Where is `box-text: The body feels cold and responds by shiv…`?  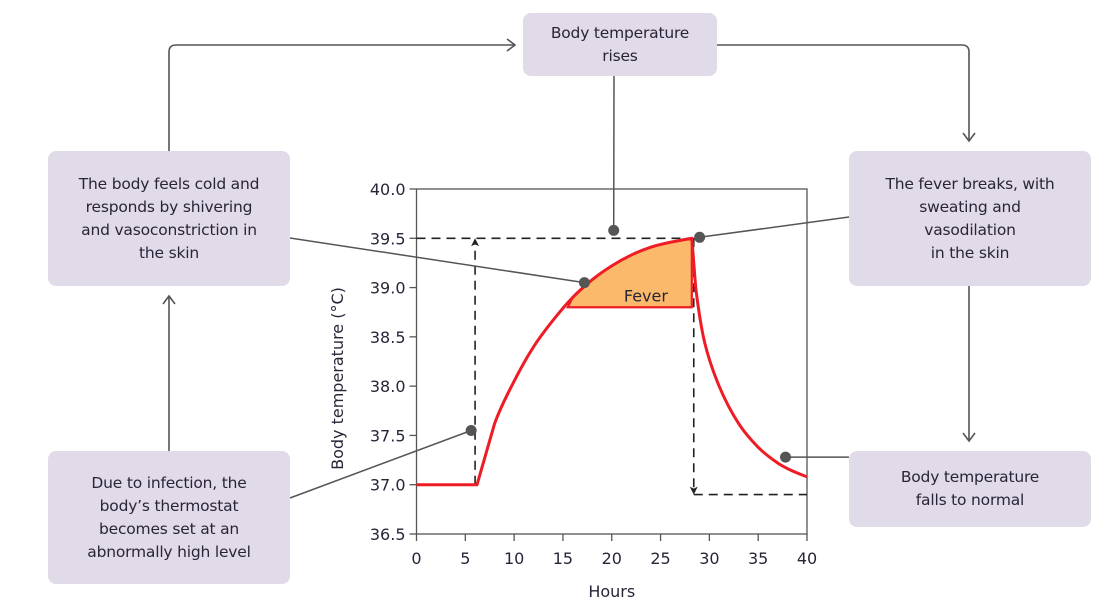
box-text: The body feels cold and responds by shiv… is located at coordinates (169, 218).